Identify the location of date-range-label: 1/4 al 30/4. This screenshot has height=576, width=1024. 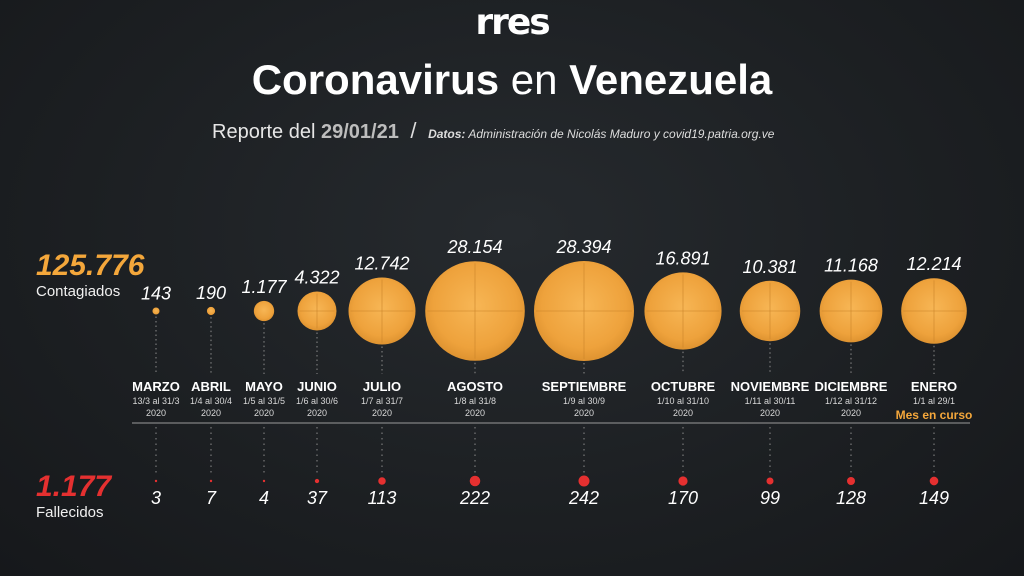
(211, 401).